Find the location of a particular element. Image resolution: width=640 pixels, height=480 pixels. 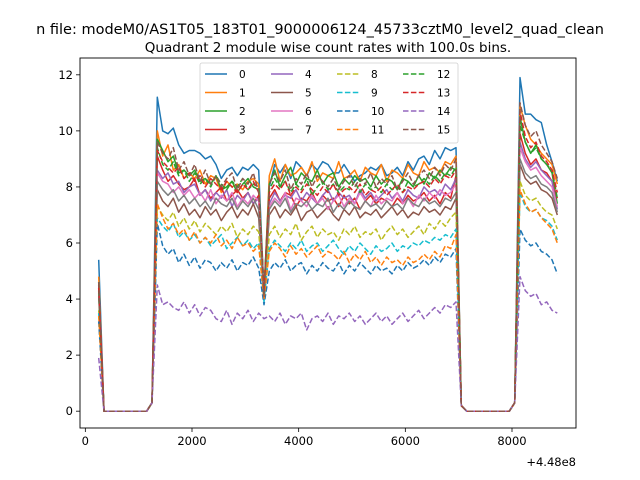

legend-label-12: 12 is located at coordinates (443, 75).